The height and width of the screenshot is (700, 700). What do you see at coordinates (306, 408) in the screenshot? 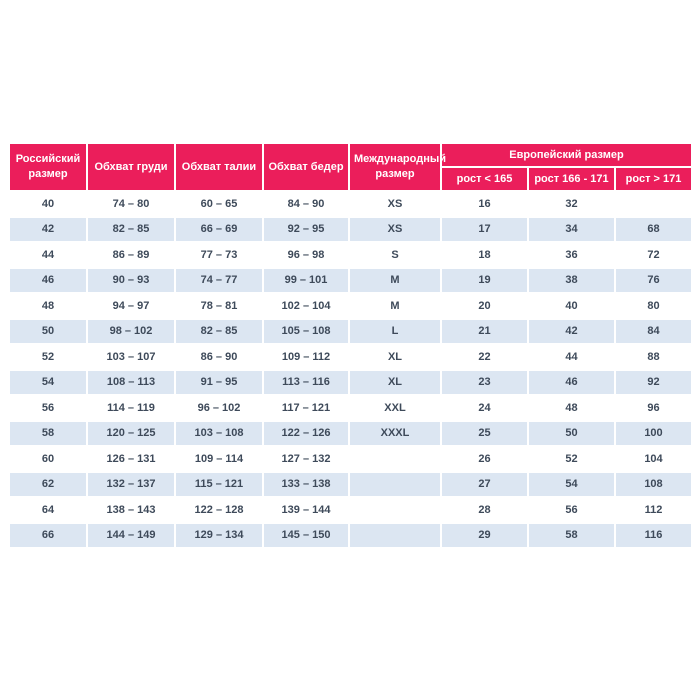
I see `cell-hips: 117 – 121` at bounding box center [306, 408].